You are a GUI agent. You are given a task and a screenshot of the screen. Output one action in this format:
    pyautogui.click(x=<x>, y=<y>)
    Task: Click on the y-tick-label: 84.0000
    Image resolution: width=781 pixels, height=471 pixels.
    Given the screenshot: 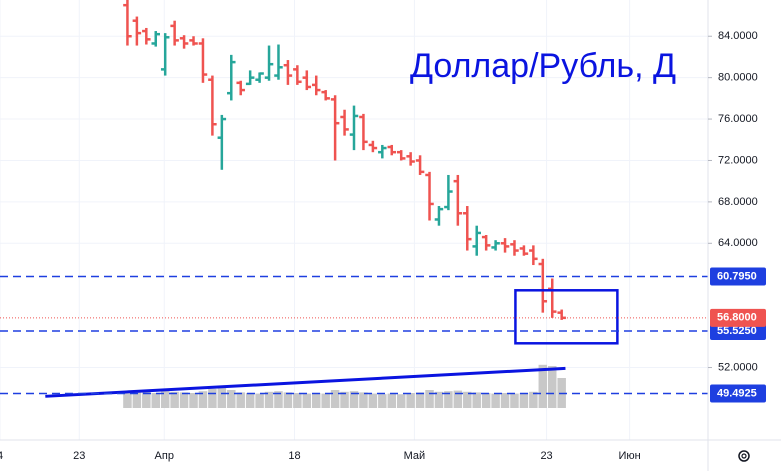 What is the action you would take?
    pyautogui.click(x=738, y=36)
    